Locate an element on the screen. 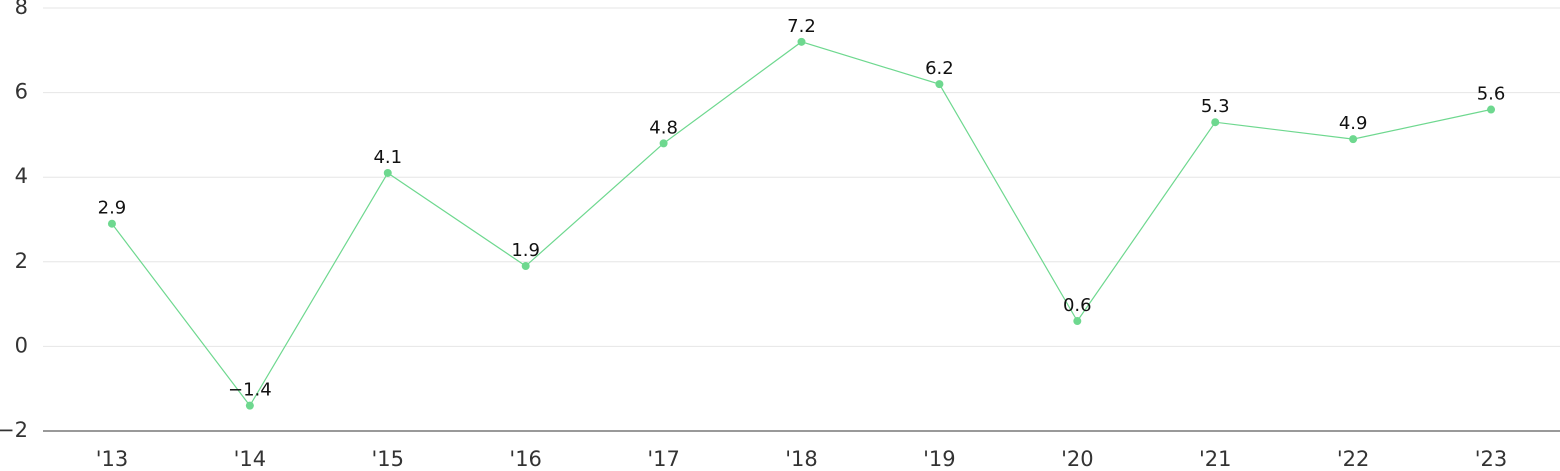 The image size is (1560, 471). x-tick-label: '15 is located at coordinates (388, 459).